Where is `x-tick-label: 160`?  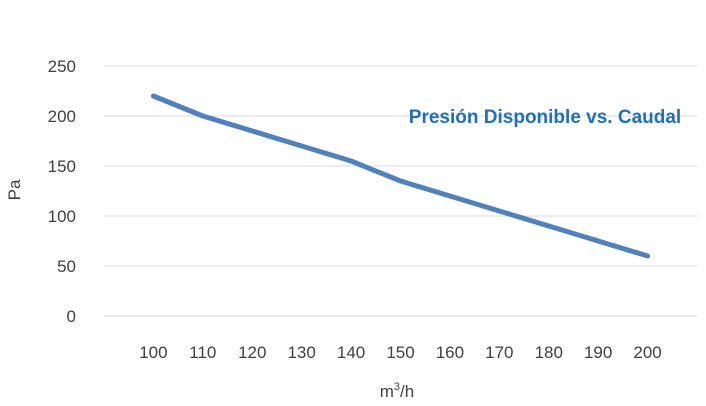
x-tick-label: 160 is located at coordinates (450, 352).